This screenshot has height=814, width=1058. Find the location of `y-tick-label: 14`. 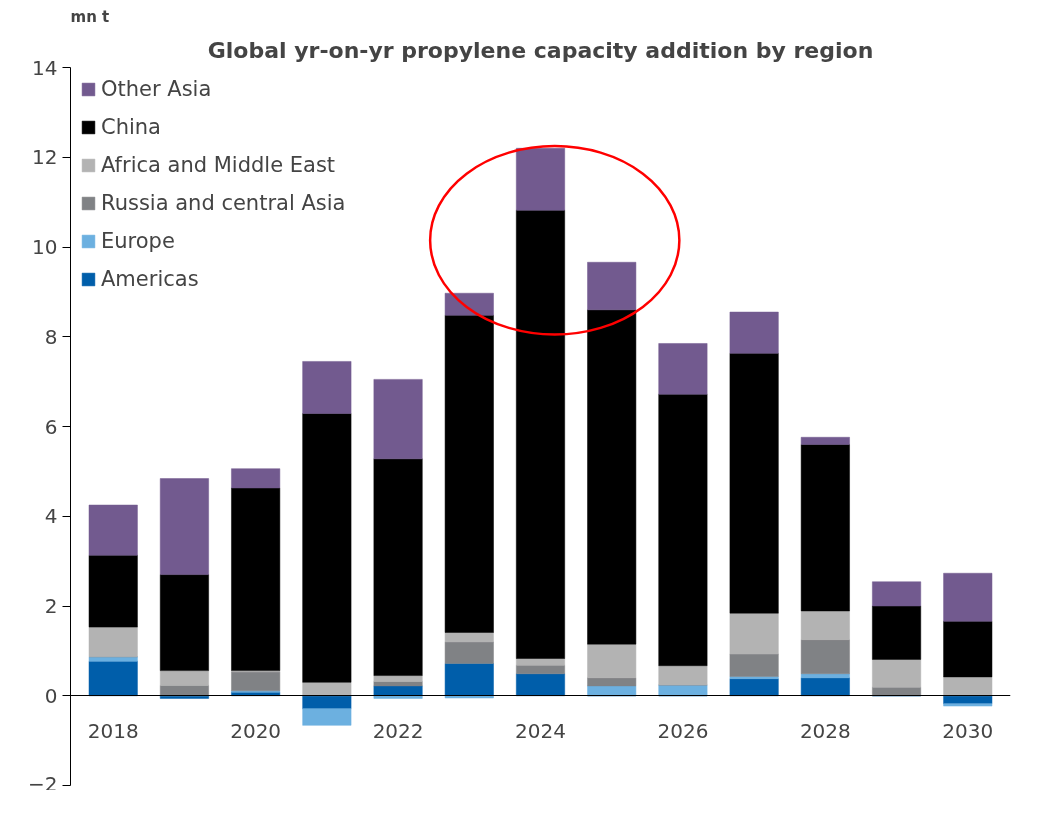

y-tick-label: 14 is located at coordinates (45, 67).